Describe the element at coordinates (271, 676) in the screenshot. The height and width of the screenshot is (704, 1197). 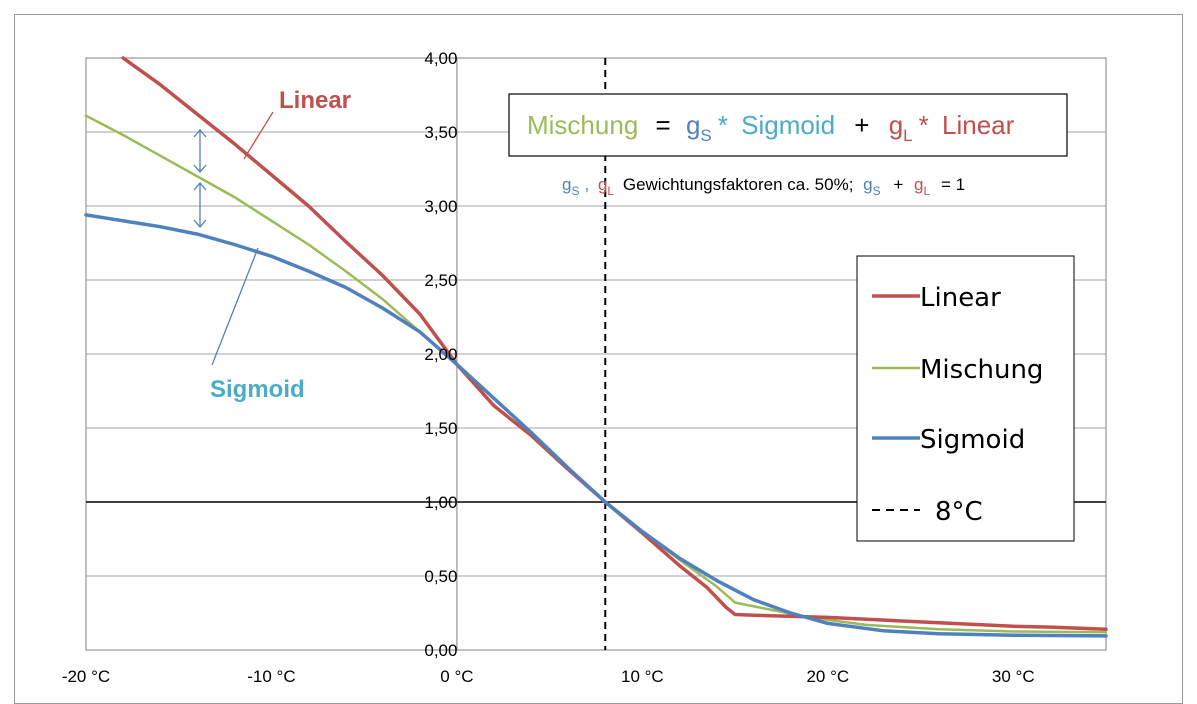
I see `x-tick-label: -10 °C` at that location.